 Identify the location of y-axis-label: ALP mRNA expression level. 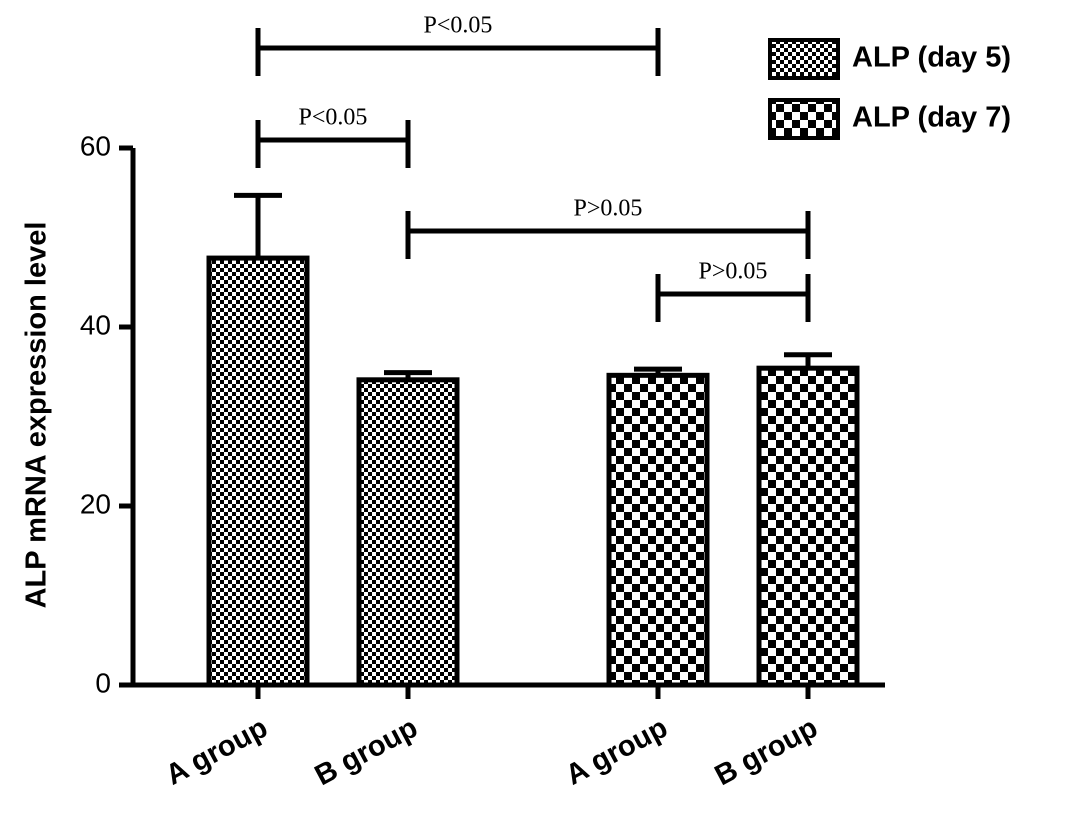
(37, 415).